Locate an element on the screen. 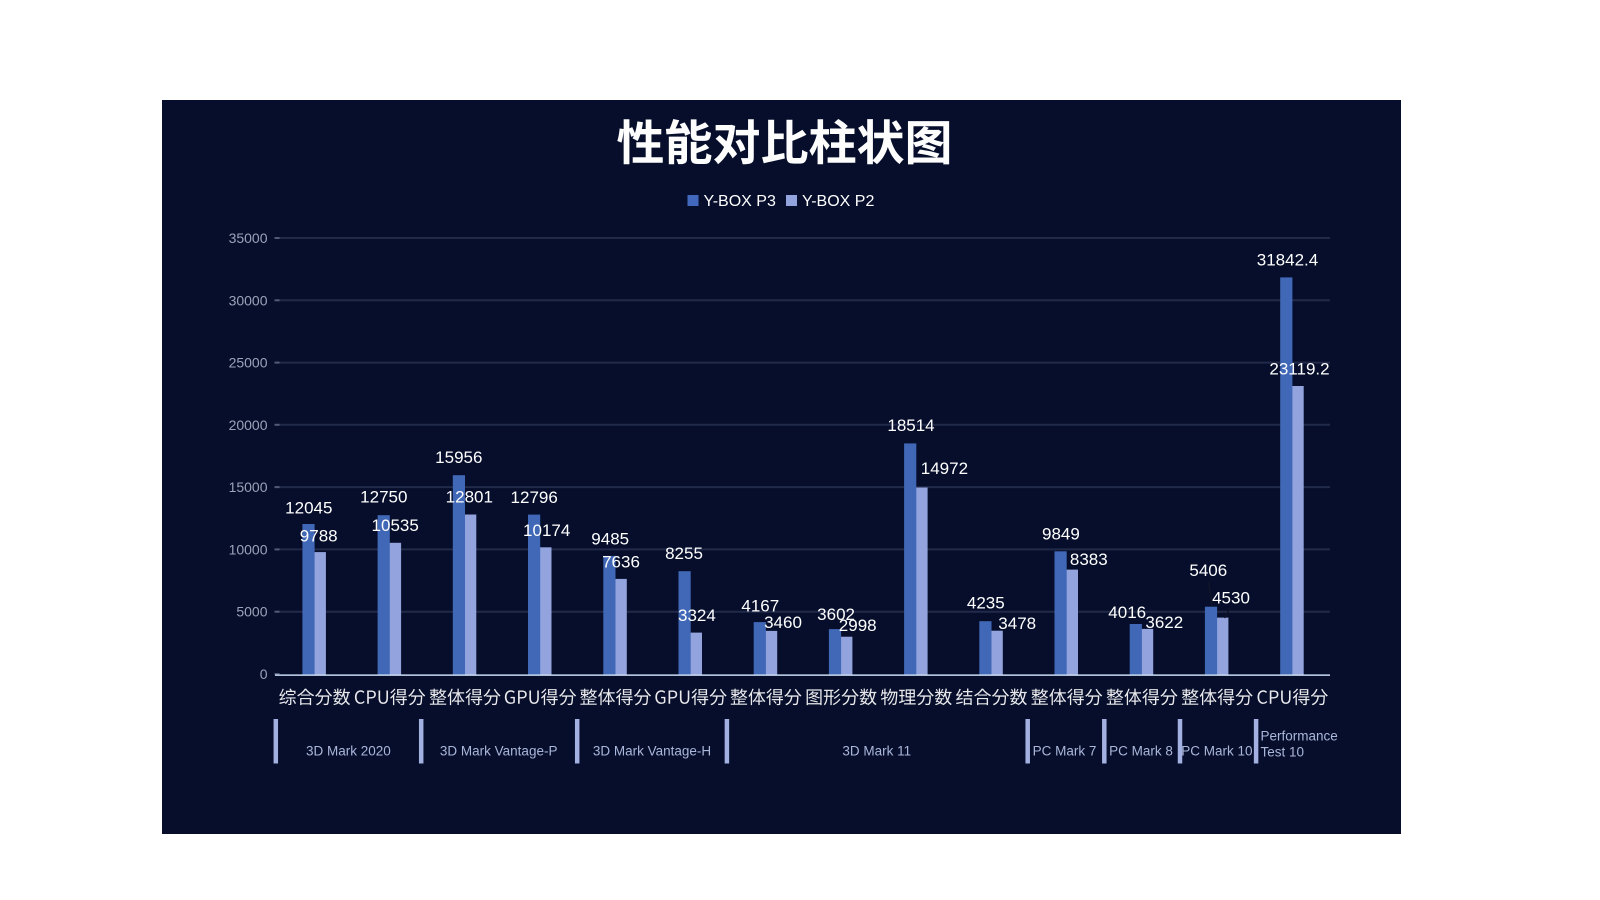 Image resolution: width=1600 pixels, height=900 pixels. svg-text: 3D Mark 11 is located at coordinates (876, 751).